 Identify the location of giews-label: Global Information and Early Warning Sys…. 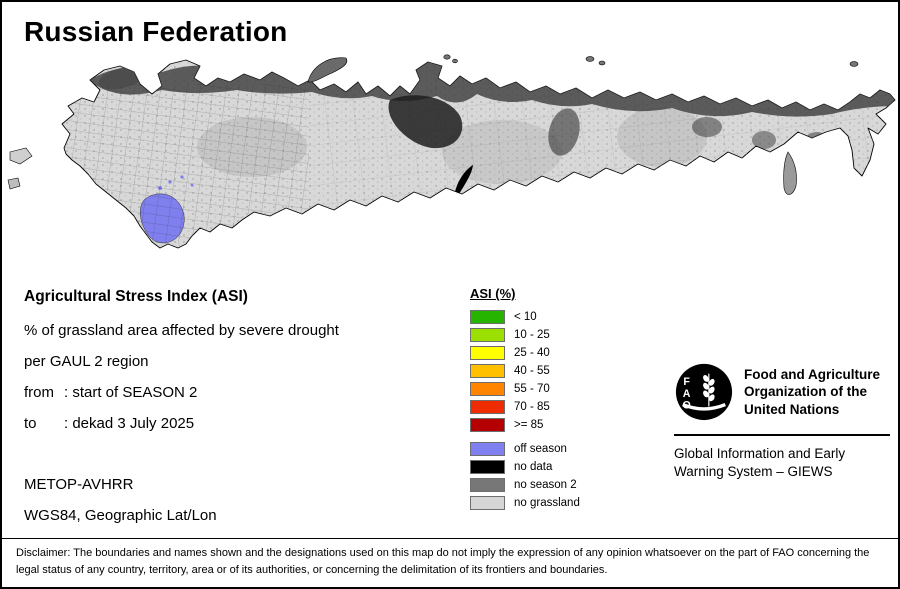
(782, 463).